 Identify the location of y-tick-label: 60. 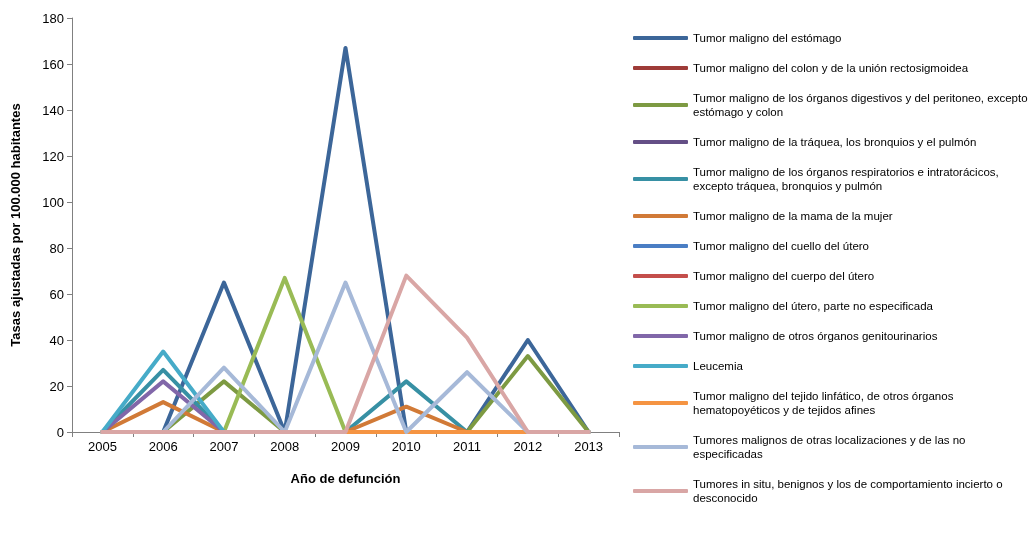
(56, 294).